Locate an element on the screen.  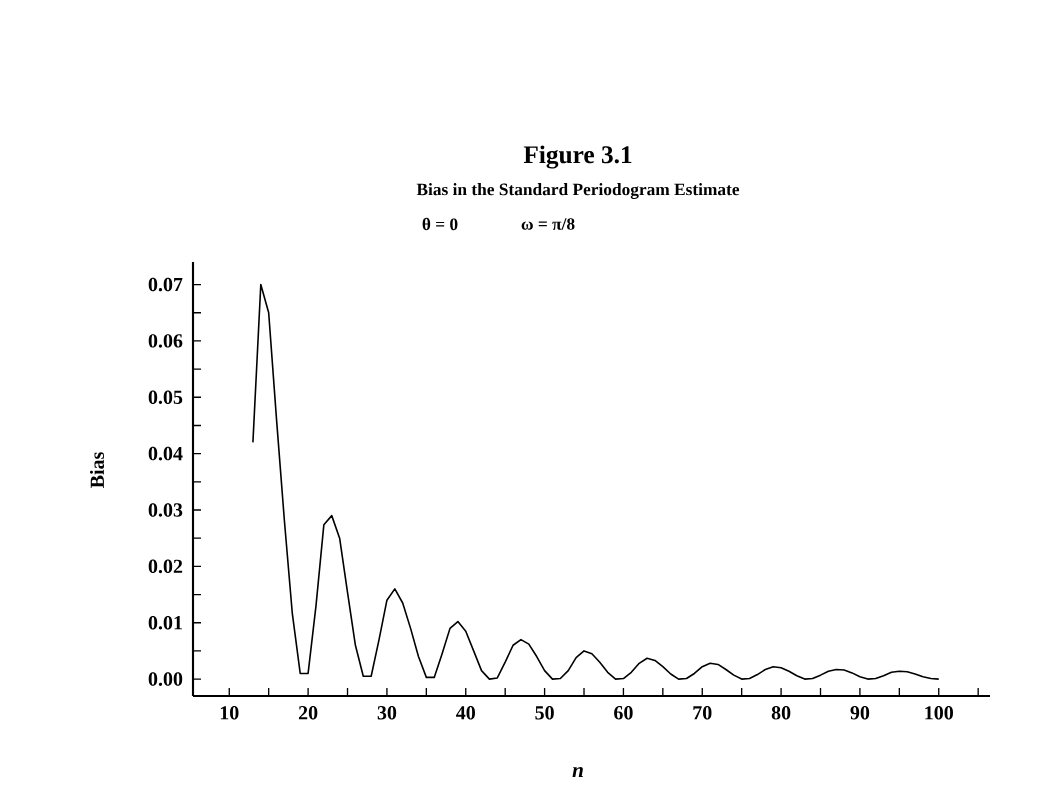
x-tick-label: 30 is located at coordinates (387, 713).